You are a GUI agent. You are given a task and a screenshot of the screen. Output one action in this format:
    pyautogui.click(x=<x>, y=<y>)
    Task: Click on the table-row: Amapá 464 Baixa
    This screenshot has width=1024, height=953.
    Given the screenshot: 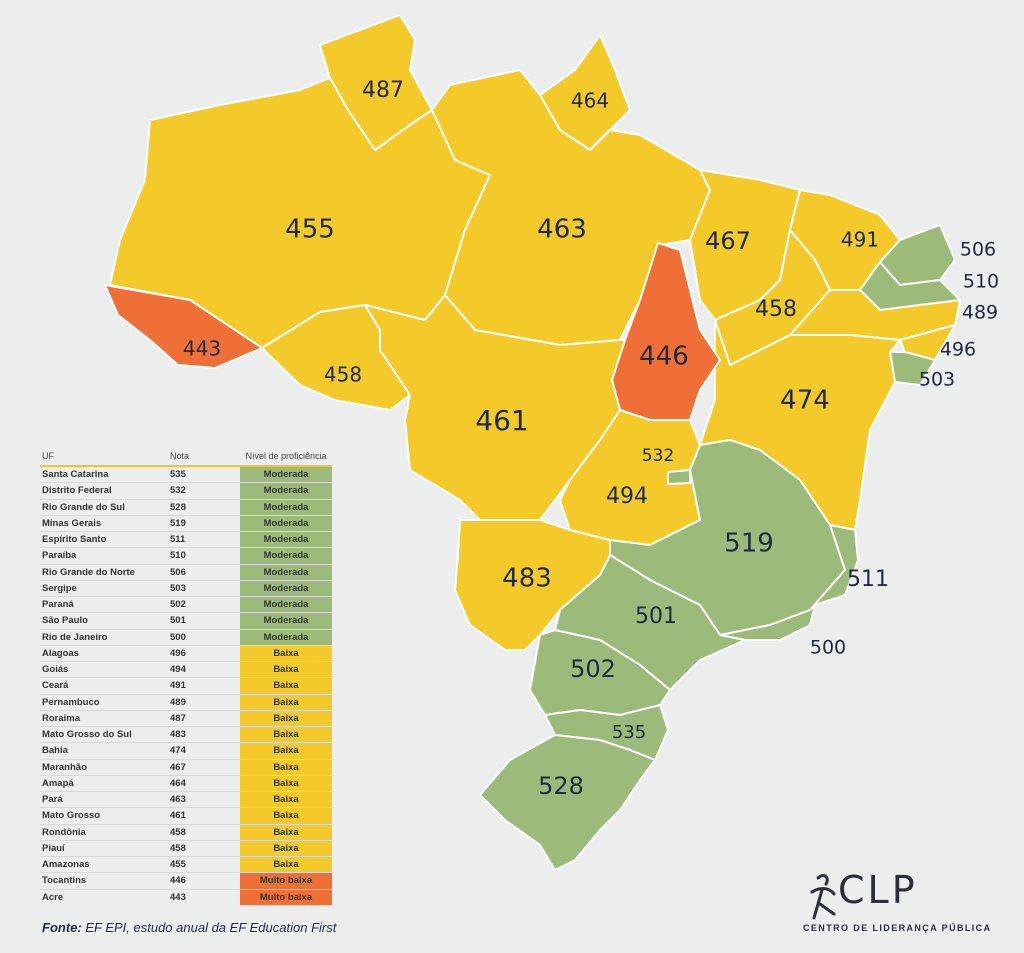 What is the action you would take?
    pyautogui.click(x=186, y=783)
    